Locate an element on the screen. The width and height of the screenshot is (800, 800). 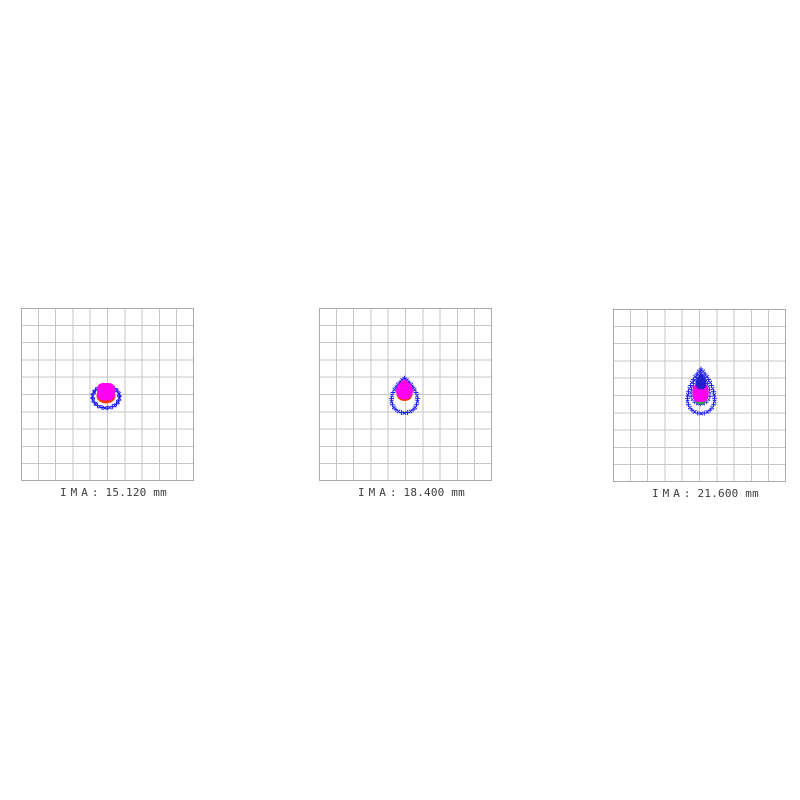
ima-label-field-1: IMA: 15.120 mm is located at coordinates (113, 492).